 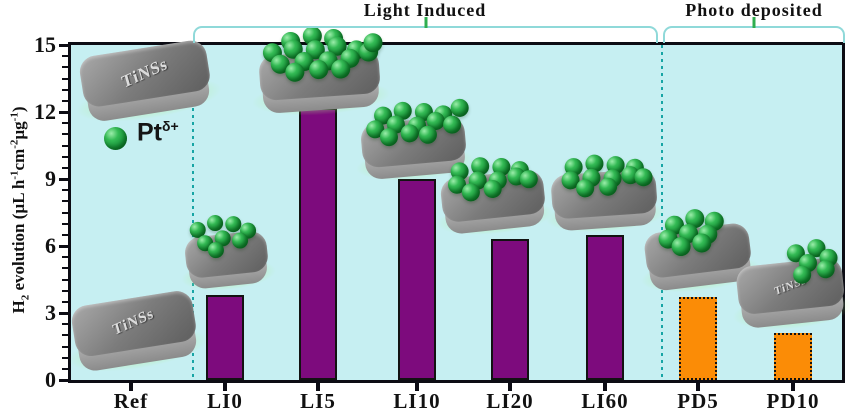 What do you see at coordinates (417, 401) in the screenshot?
I see `x-category-label-LI10: LI10` at bounding box center [417, 401].